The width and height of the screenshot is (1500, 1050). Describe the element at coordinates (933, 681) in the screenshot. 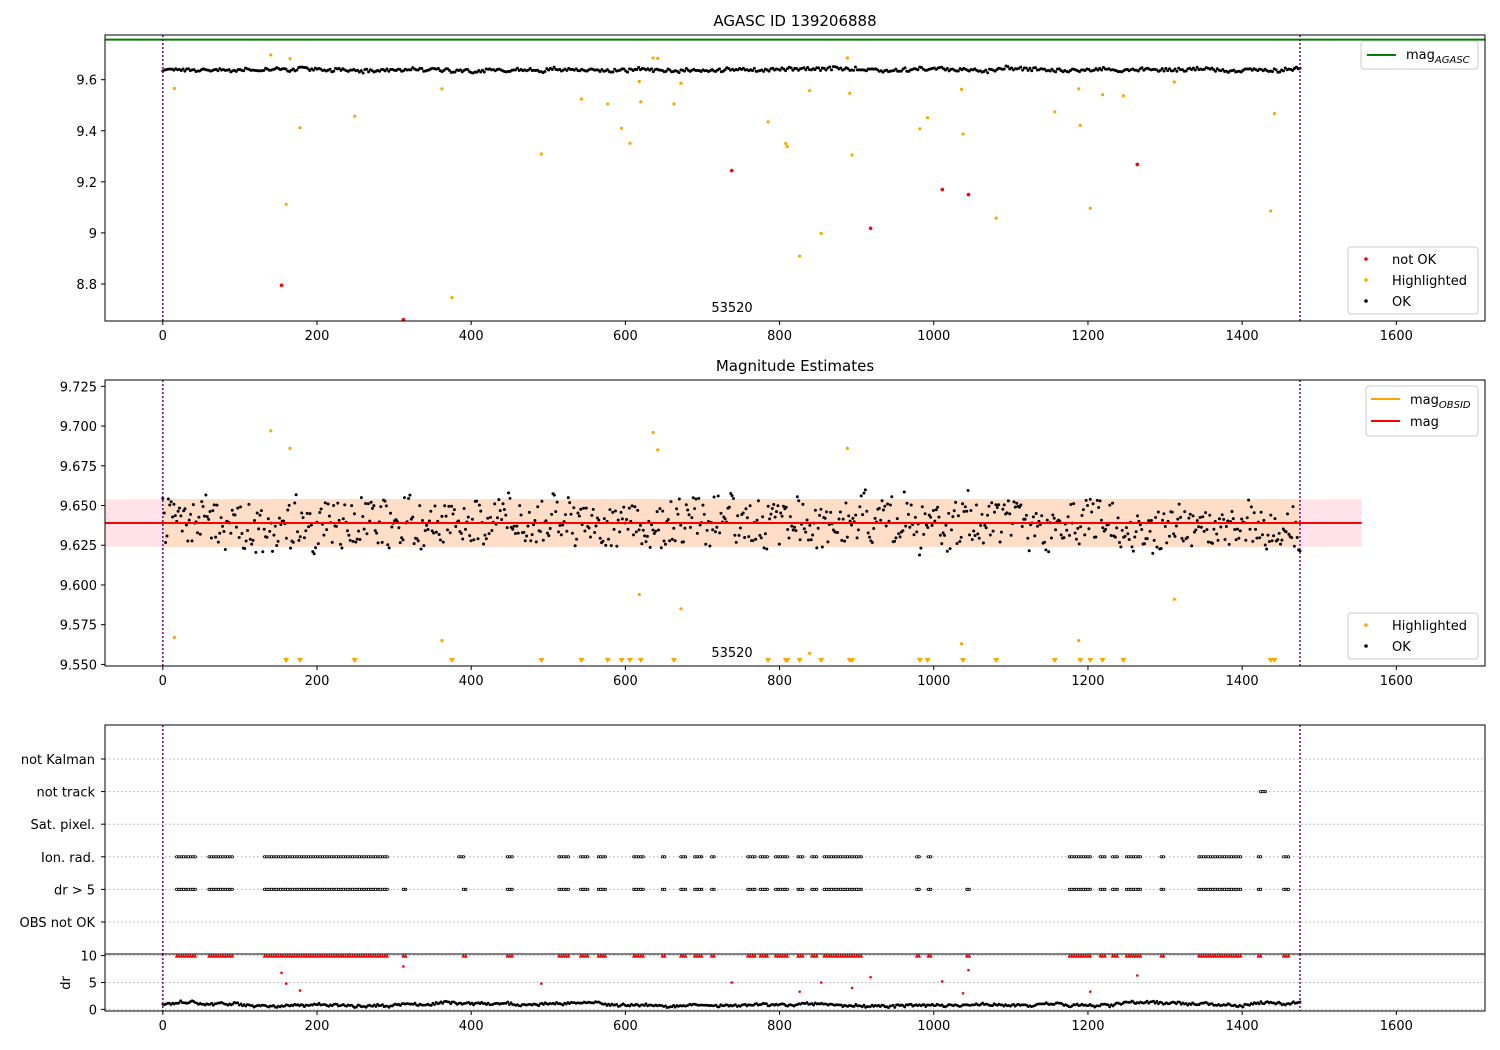

I see `x-axis-magnitude-tick-label: 1000` at that location.